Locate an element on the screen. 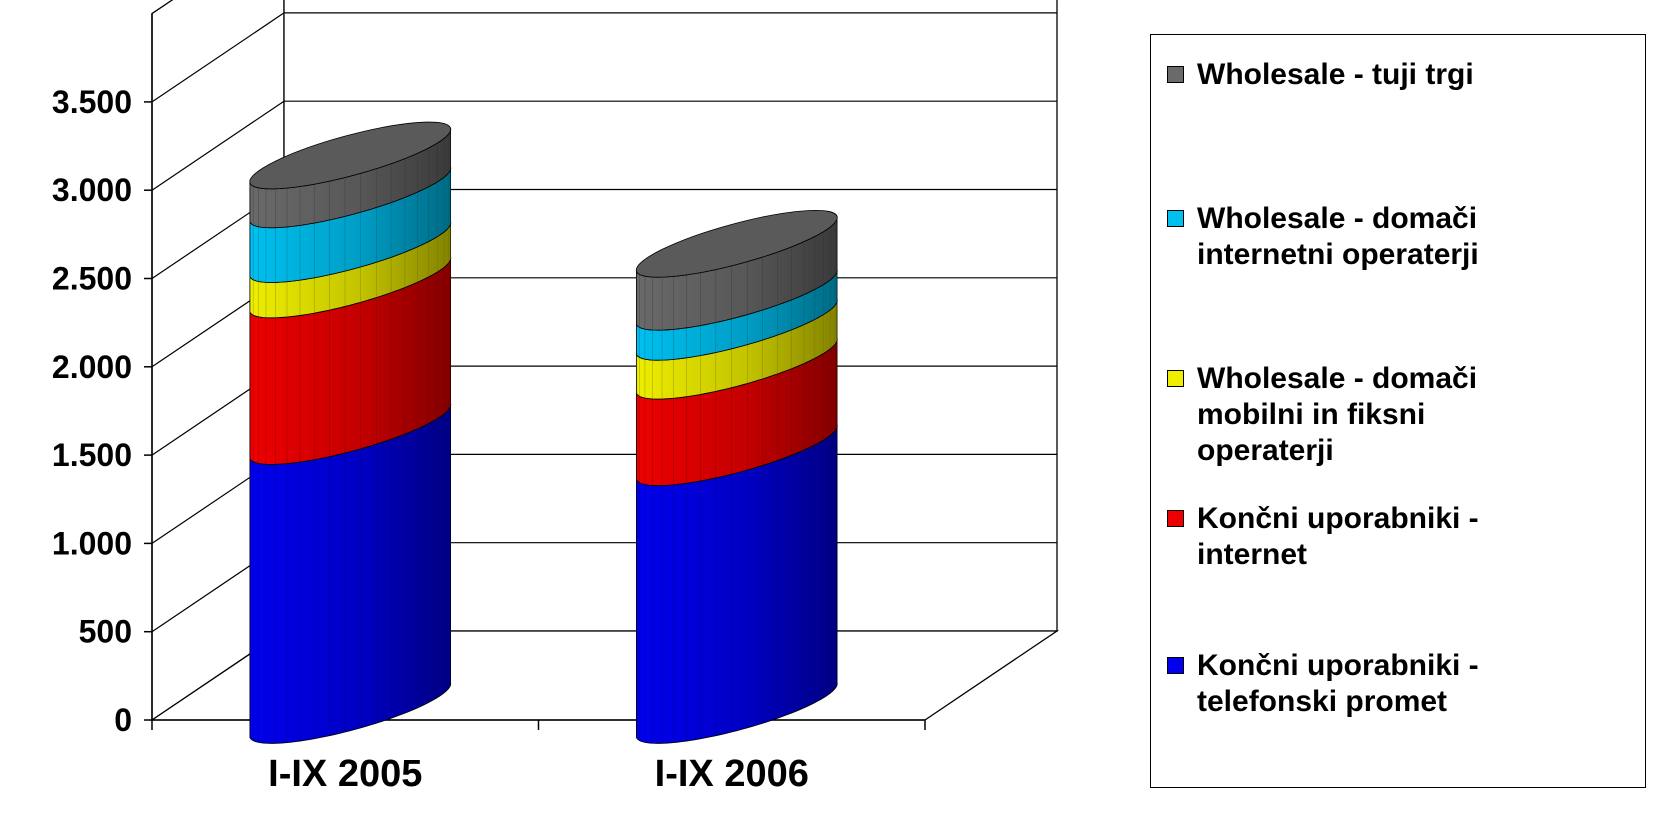 The image size is (1658, 835). x-tick-label: I-IX 2005 is located at coordinates (345, 774).